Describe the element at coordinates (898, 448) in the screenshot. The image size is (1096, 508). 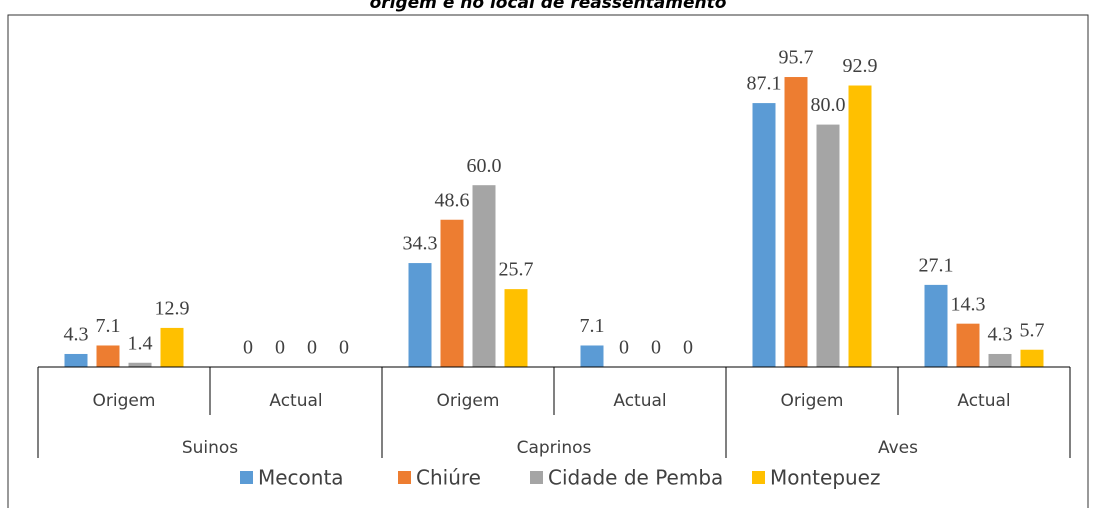
I see `group-label: Aves` at that location.